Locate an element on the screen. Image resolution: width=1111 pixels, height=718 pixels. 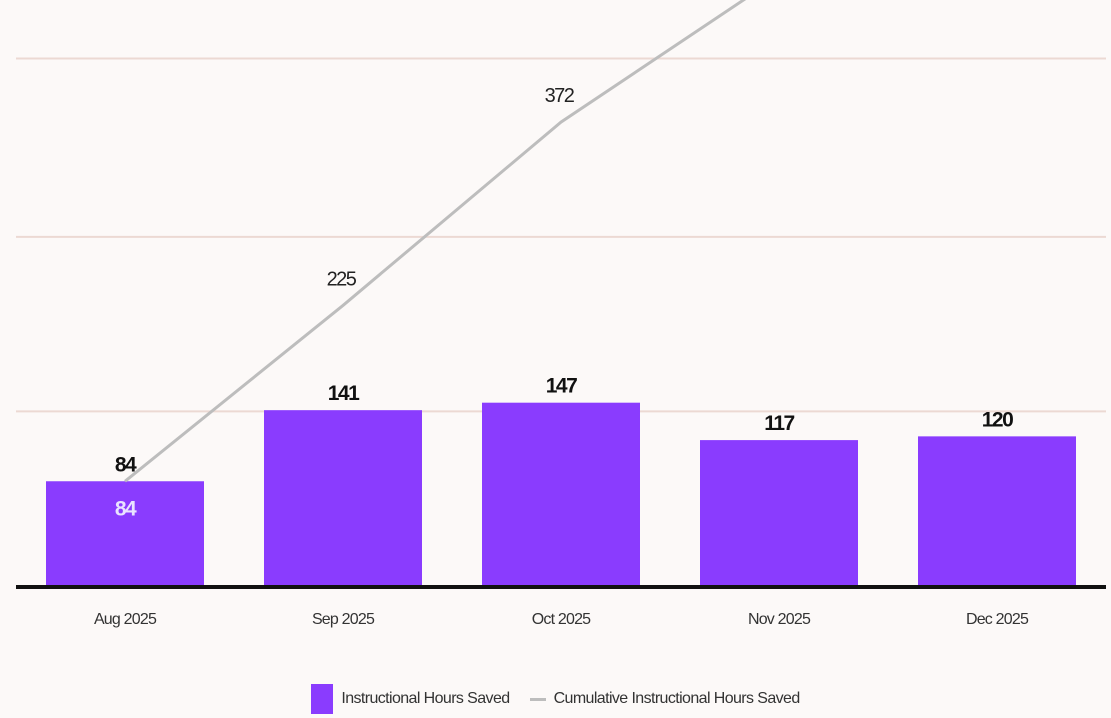
x-tick-label: Sep 2025 is located at coordinates (343, 619).